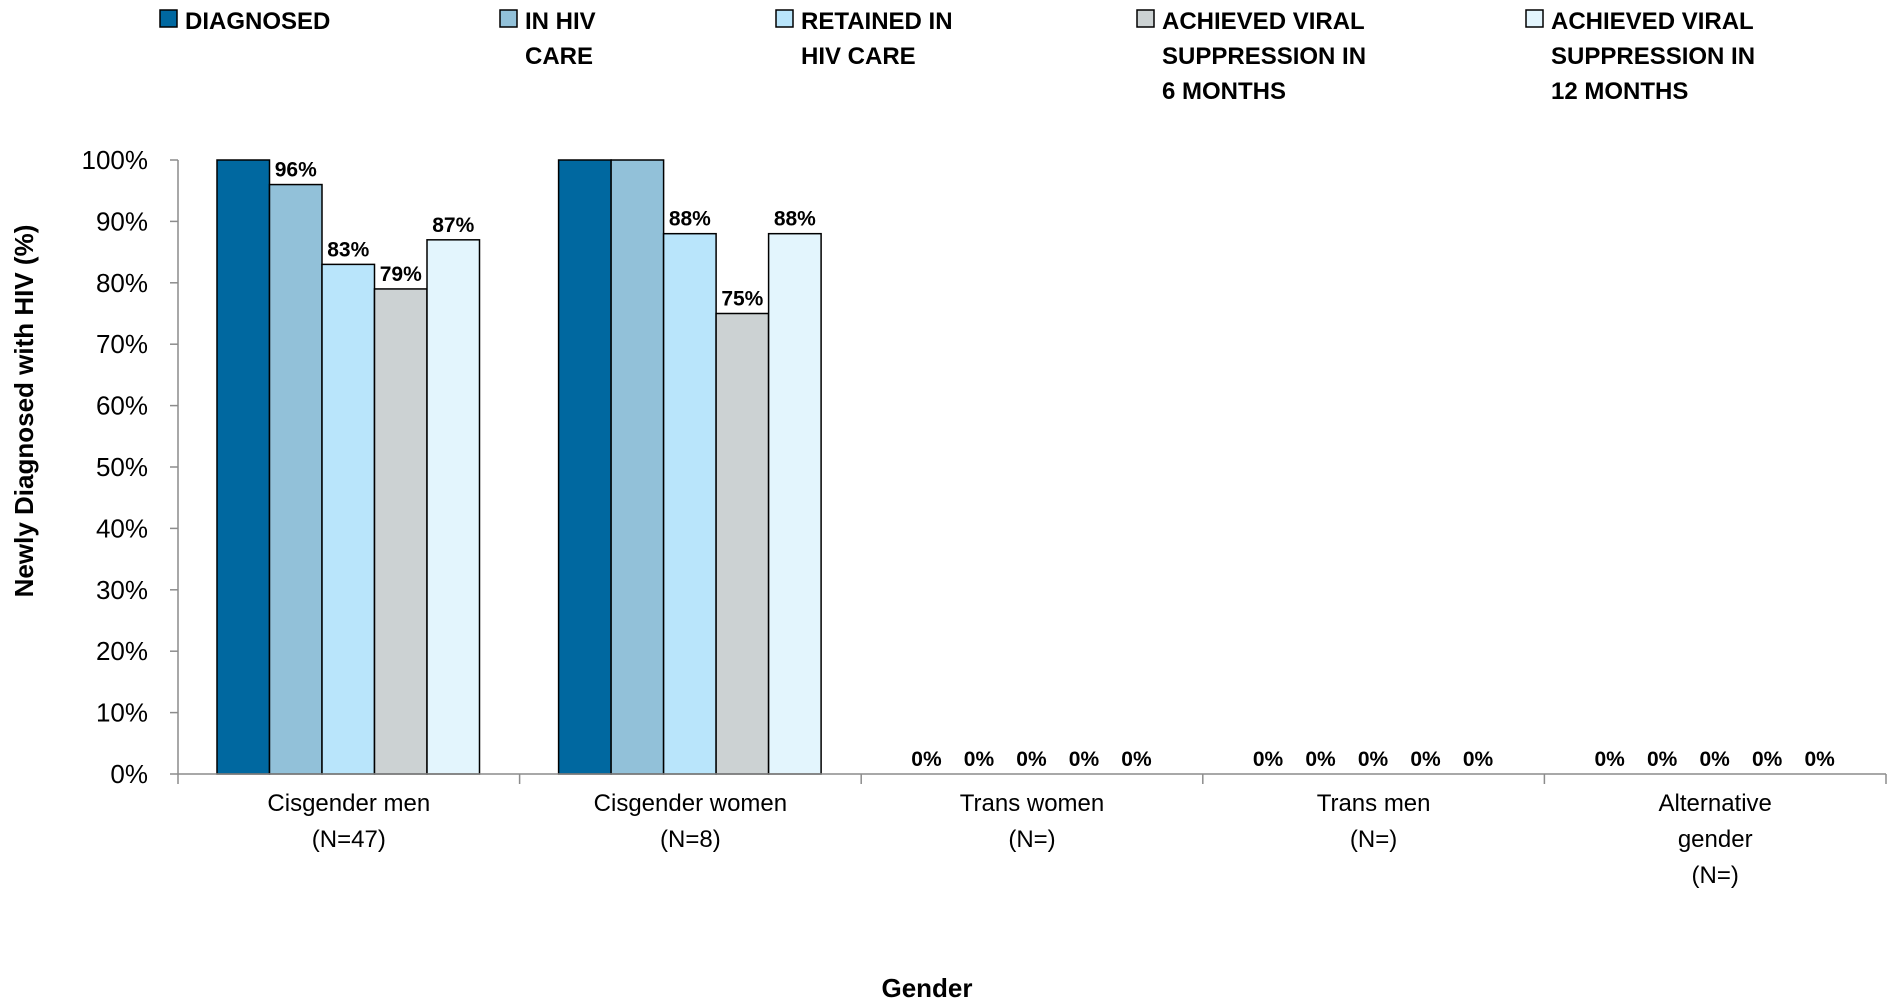  What do you see at coordinates (122, 283) in the screenshot?
I see `y-tick-label: 80%` at bounding box center [122, 283].